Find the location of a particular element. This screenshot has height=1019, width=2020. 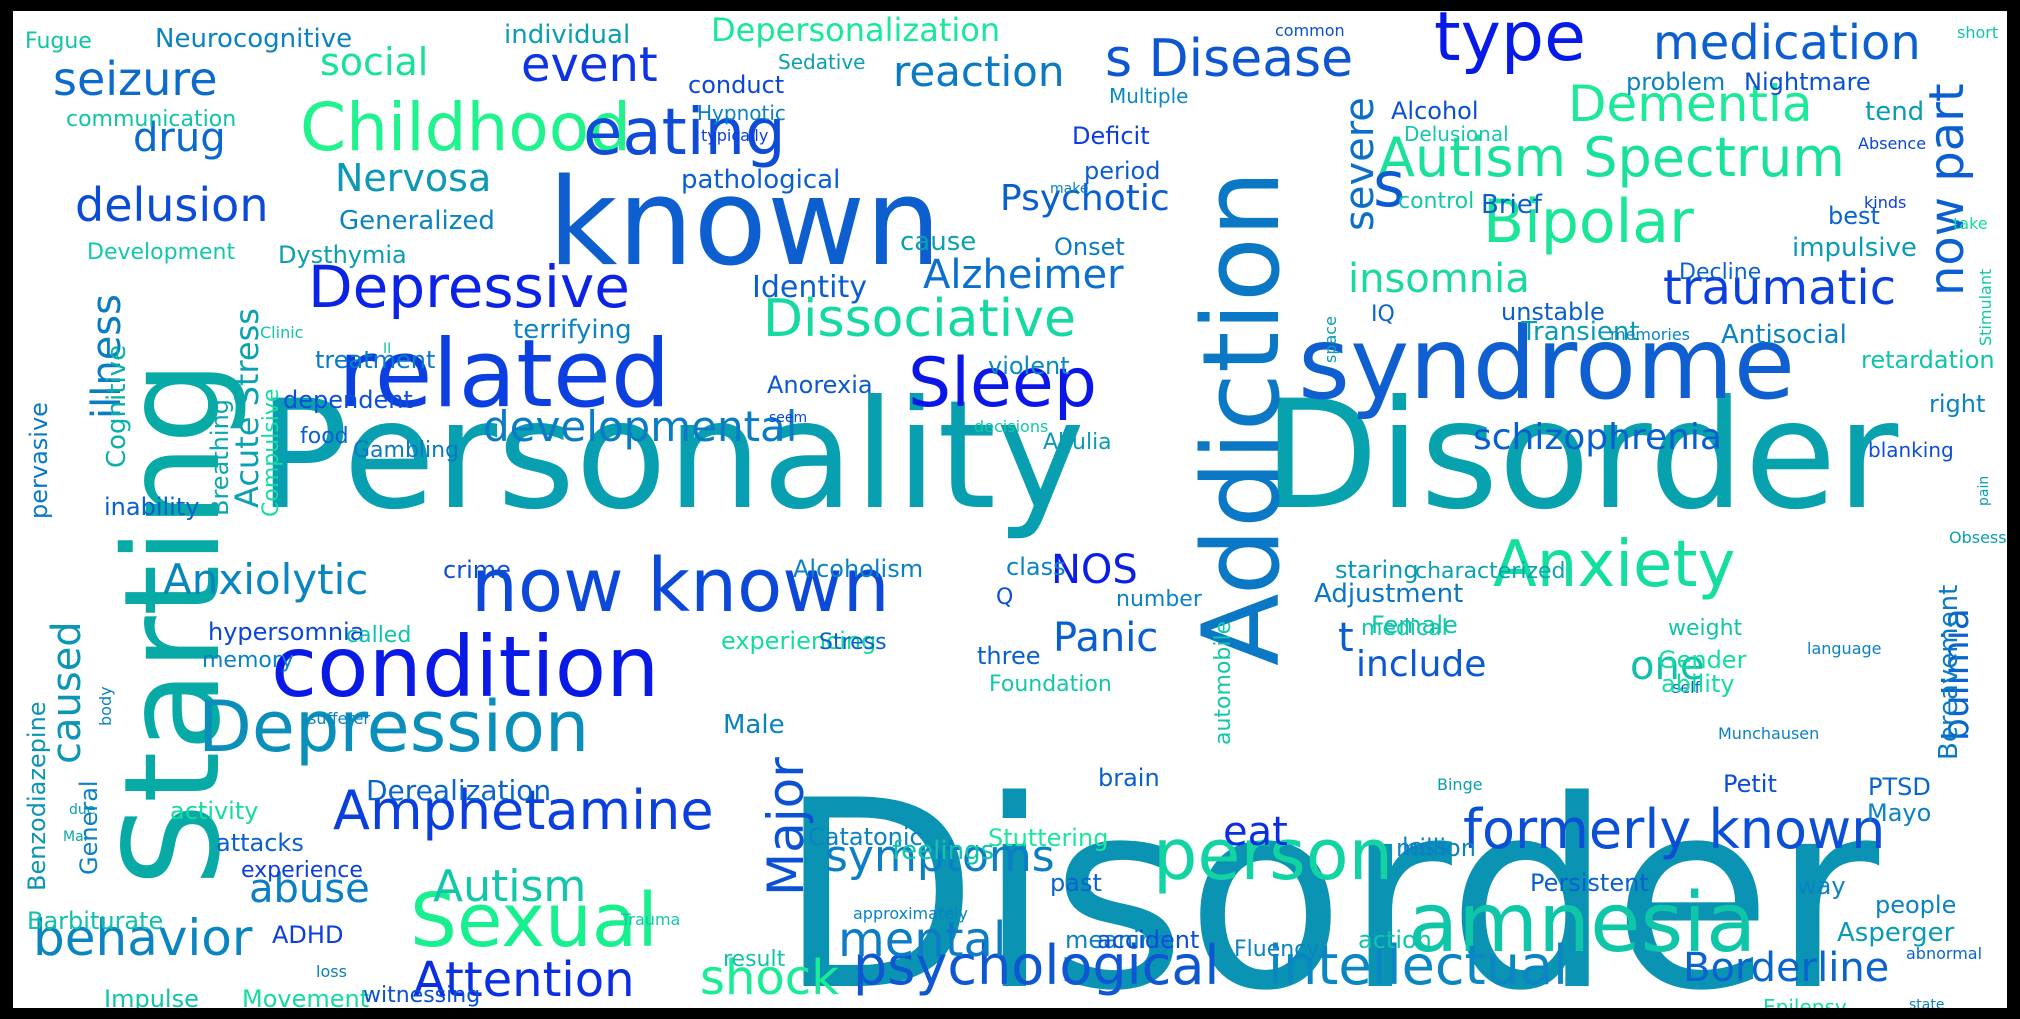

word-adjustment: Adjustment is located at coordinates (1388, 594).